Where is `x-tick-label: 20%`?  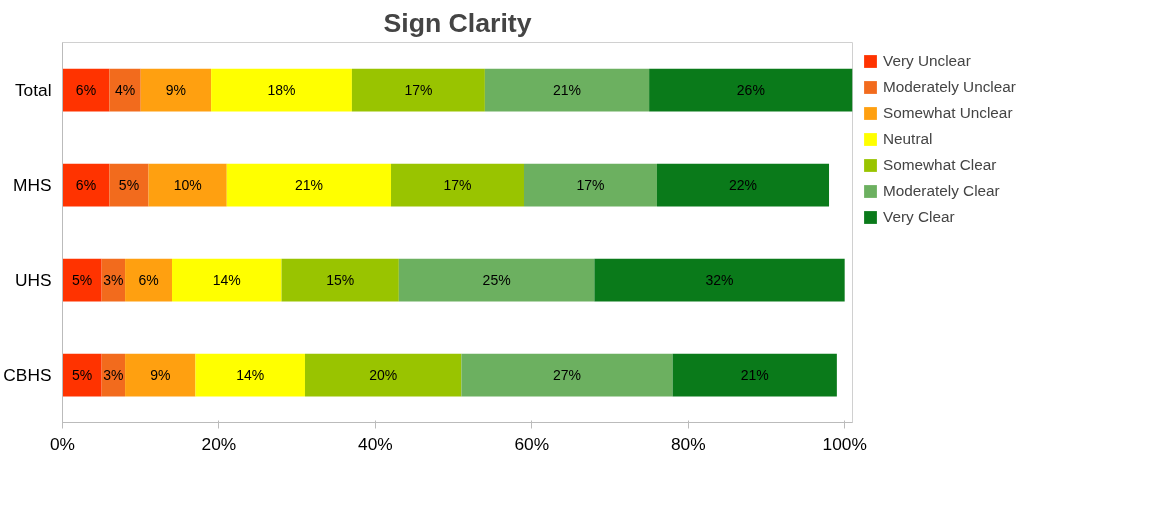 x-tick-label: 20% is located at coordinates (219, 443).